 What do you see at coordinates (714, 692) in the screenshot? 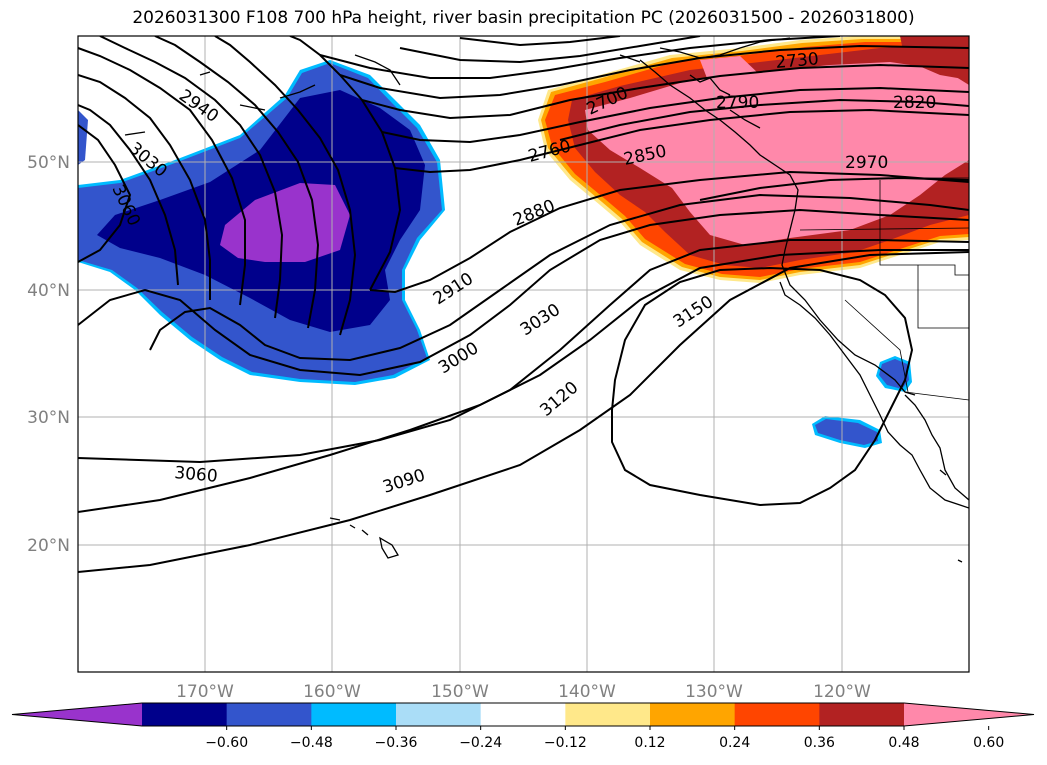
I see `lon-label-130w: 130°W` at bounding box center [714, 692].